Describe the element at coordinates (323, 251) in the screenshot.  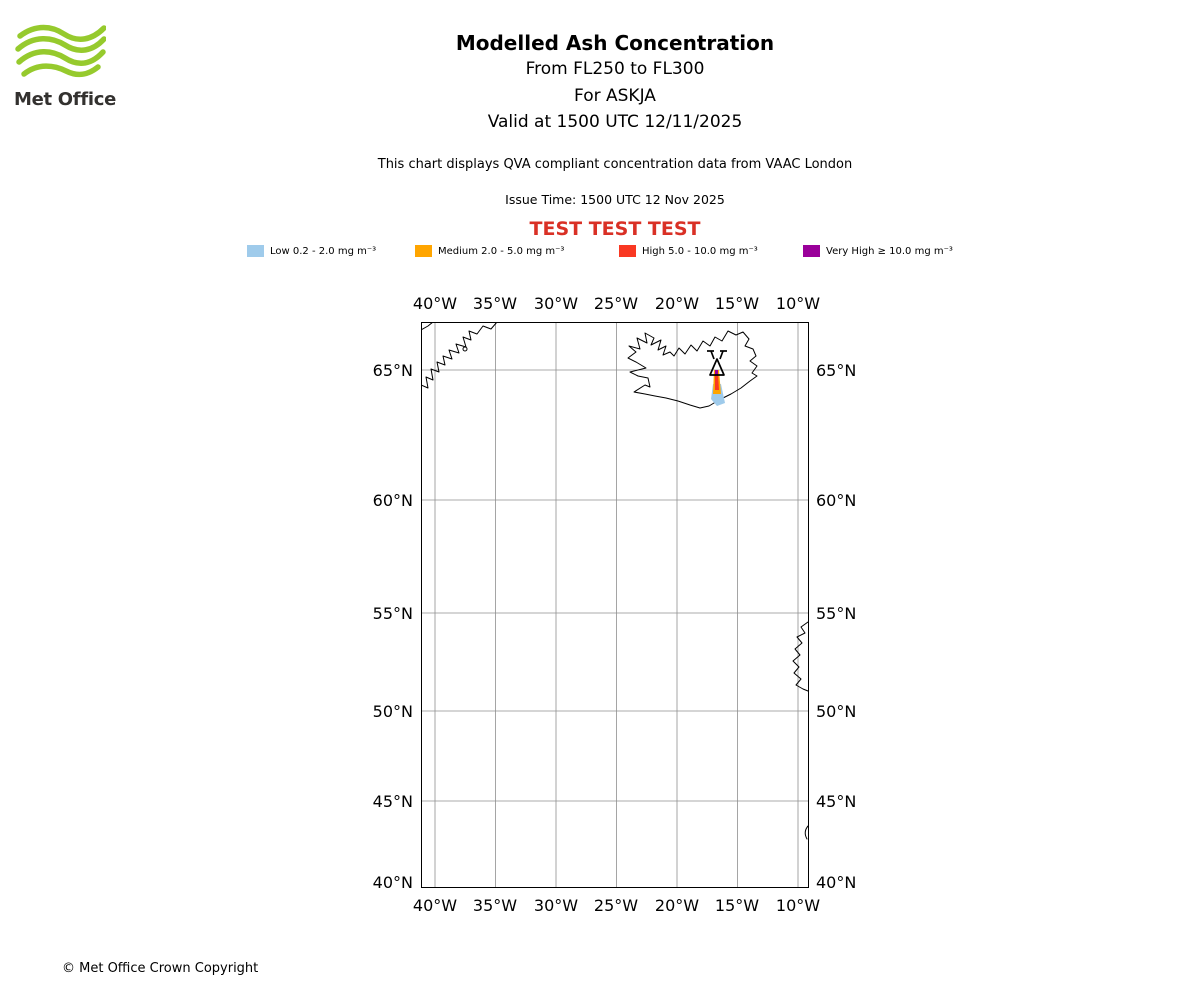
I see `legend-label-low: Low 0.2 - 2.0 mg m⁻³` at that location.